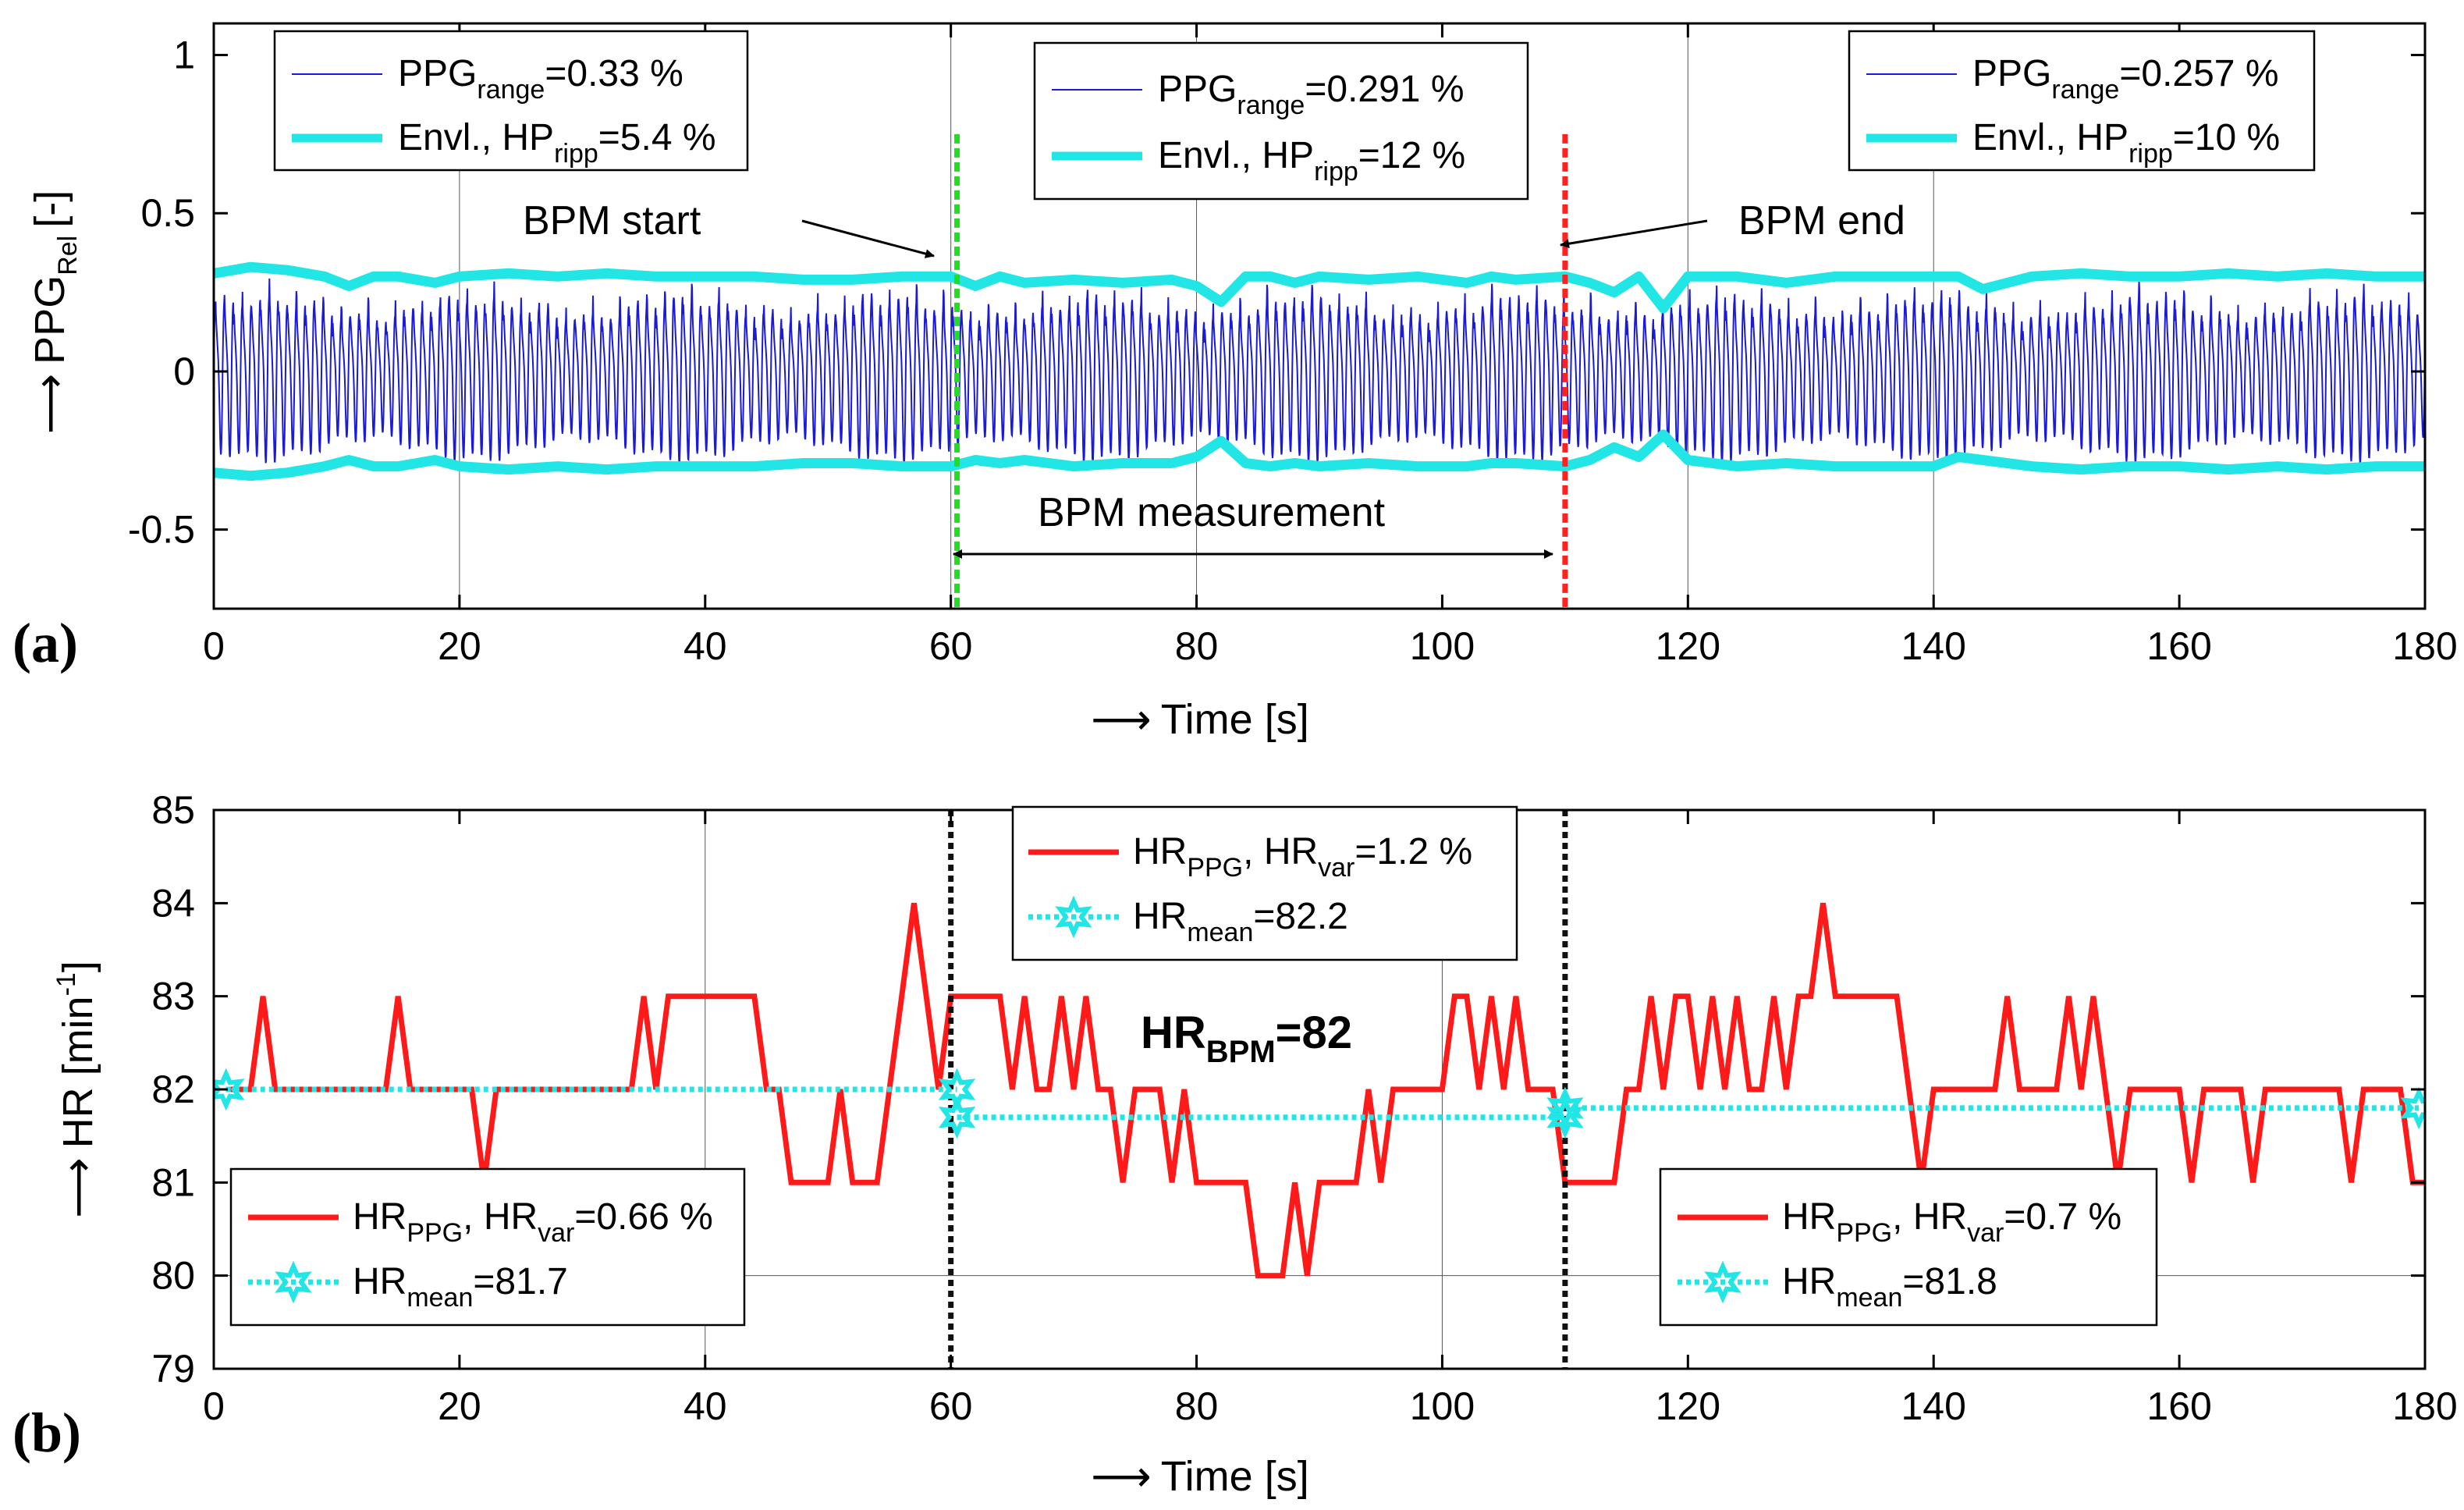 The height and width of the screenshot is (1510, 2464). What do you see at coordinates (173, 1089) in the screenshot?
I see `y-tick-label: 82` at bounding box center [173, 1089].